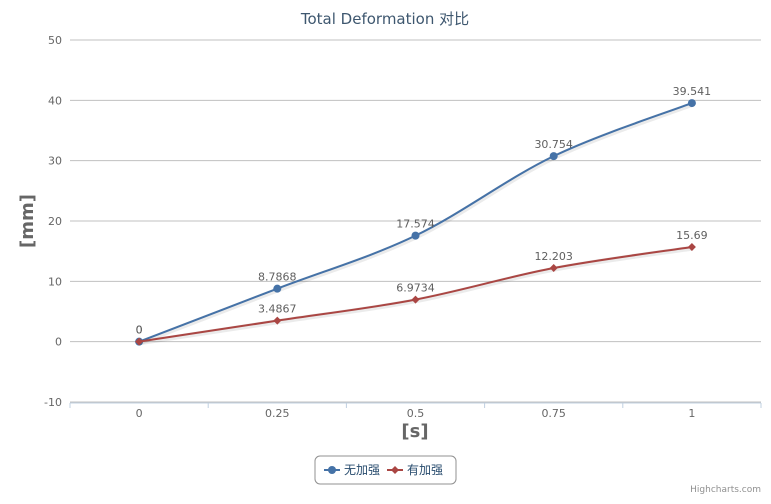 This screenshot has height=504, width=771. Describe the element at coordinates (55, 281) in the screenshot. I see `y-tick-label: 10` at that location.